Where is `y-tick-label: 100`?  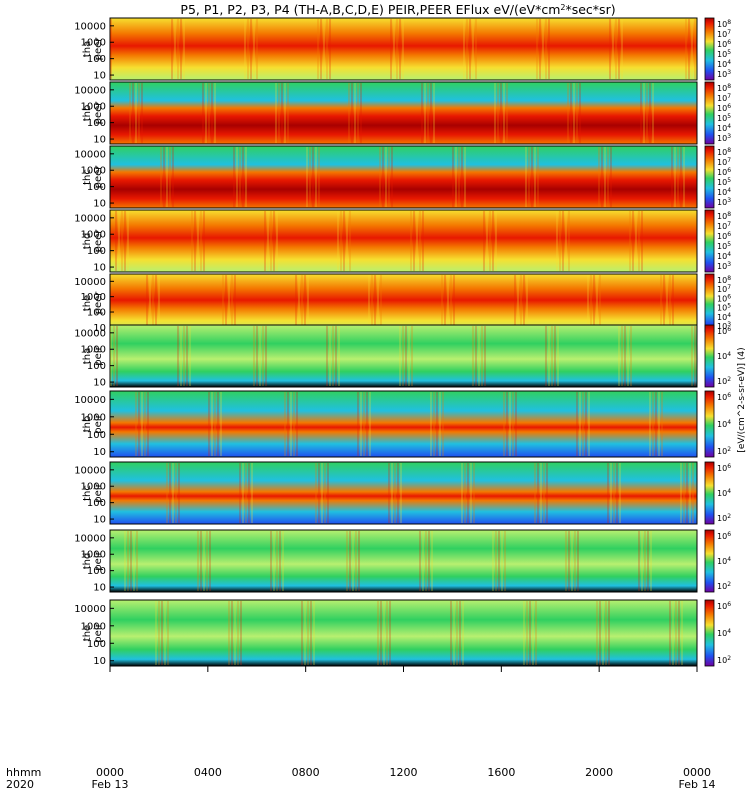
y-tick-label: 100 is located at coordinates (96, 251).